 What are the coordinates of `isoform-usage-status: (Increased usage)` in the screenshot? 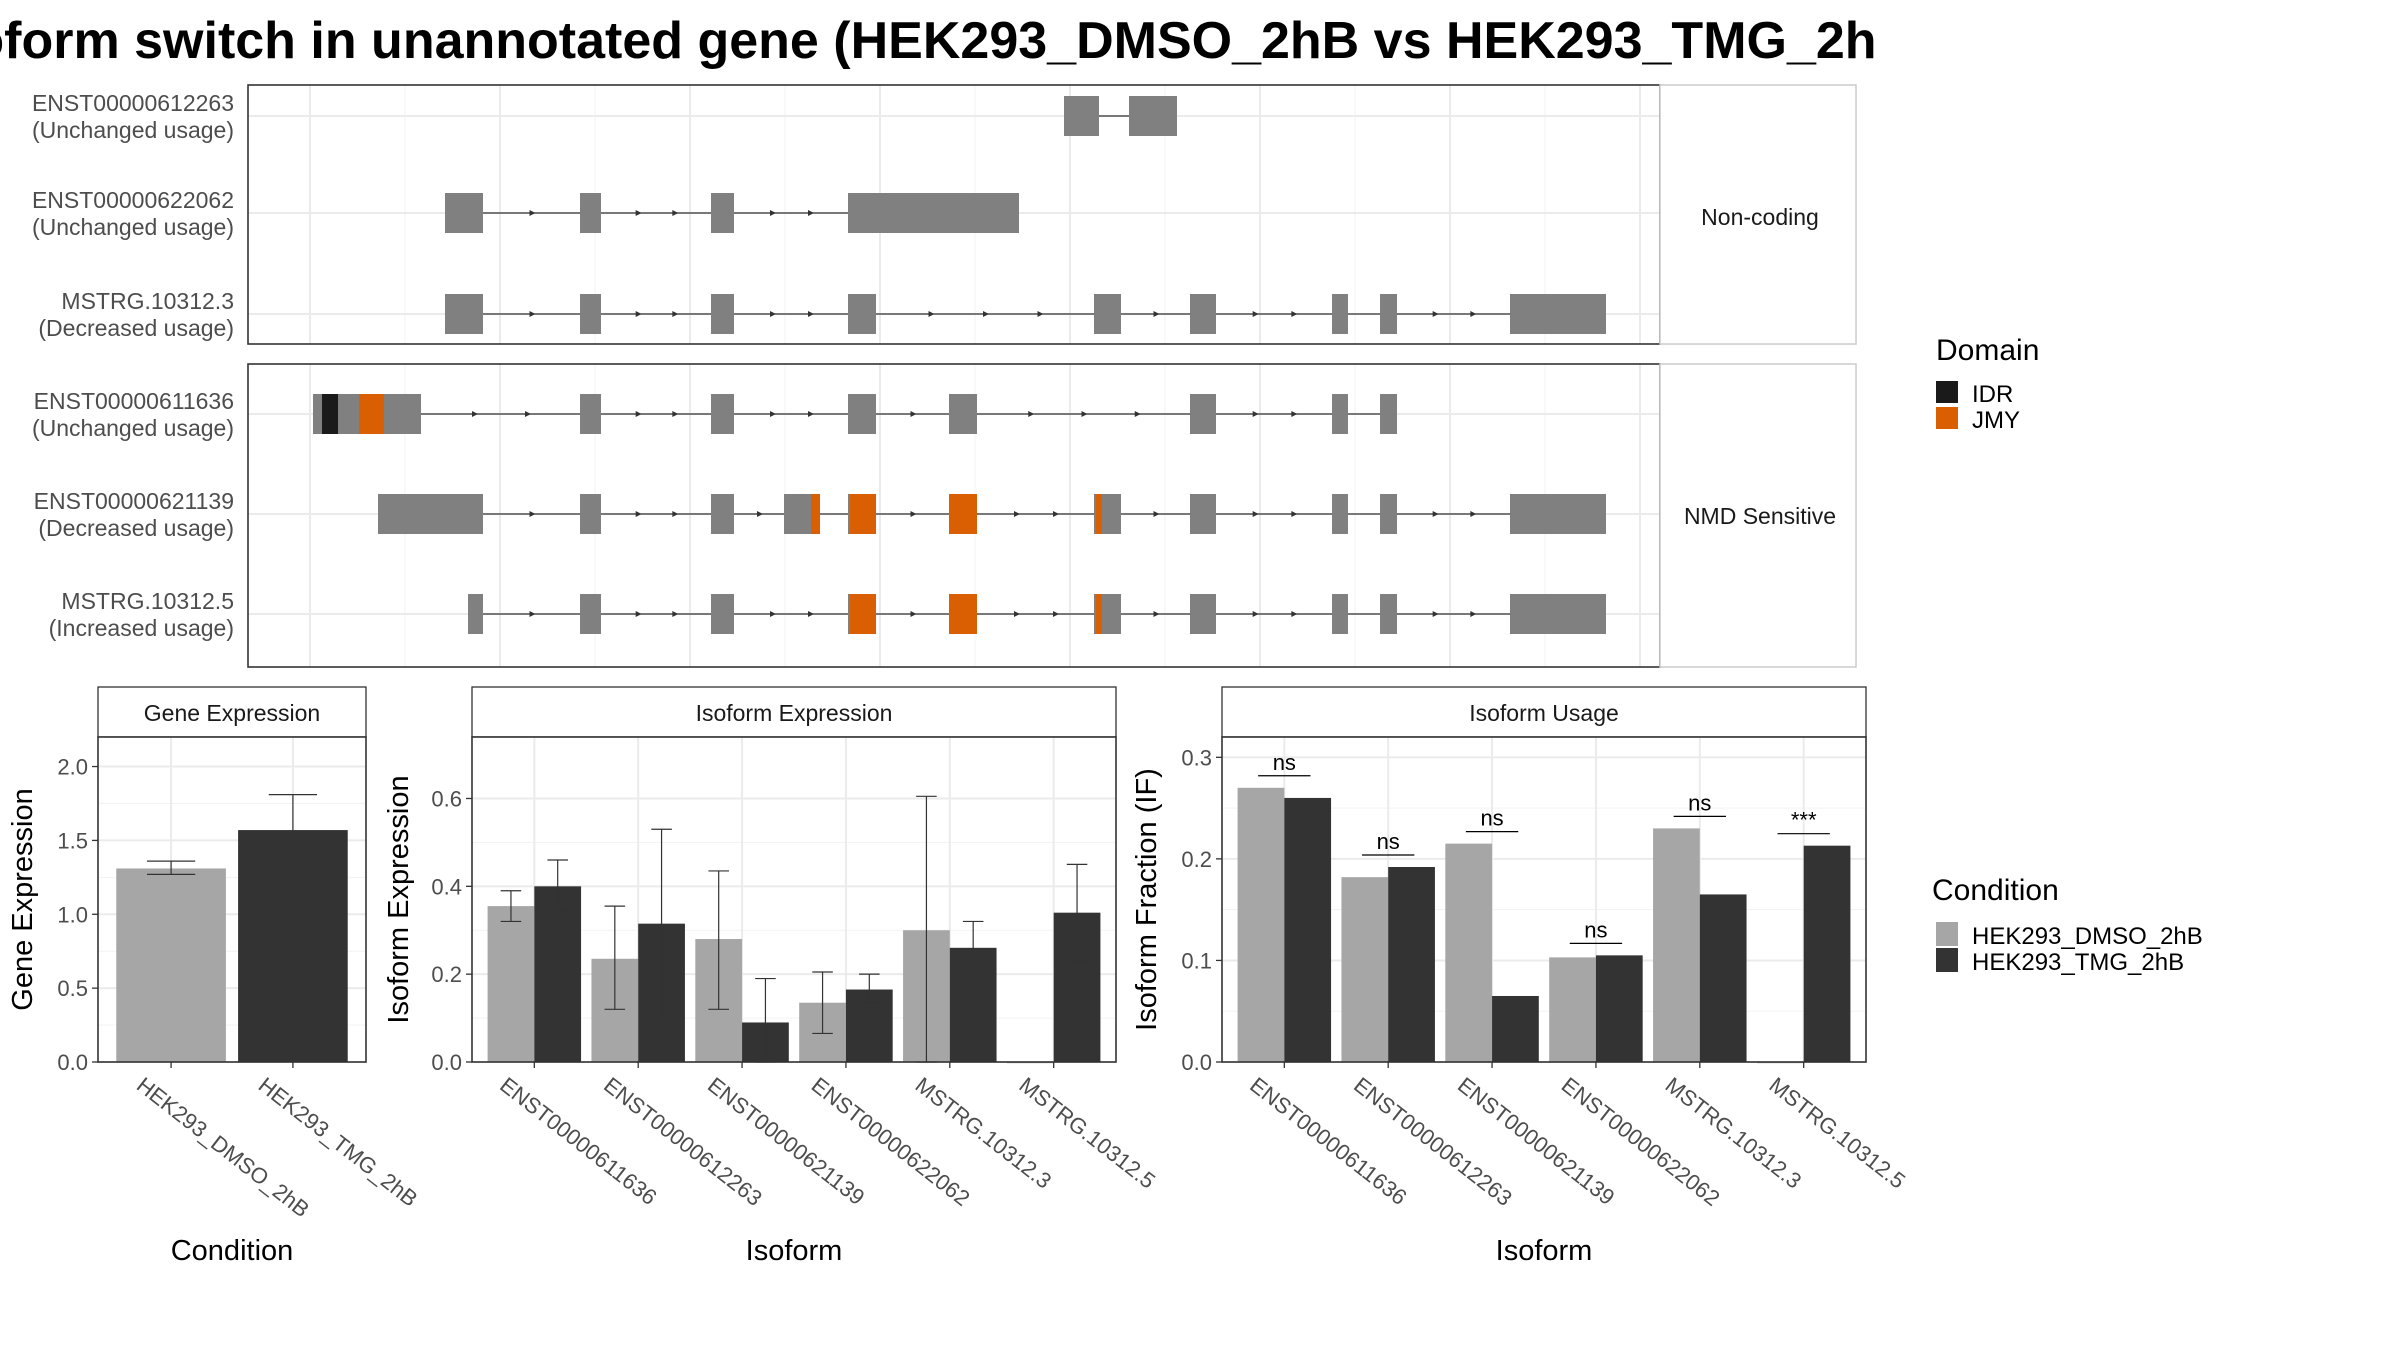 It's located at (141, 628).